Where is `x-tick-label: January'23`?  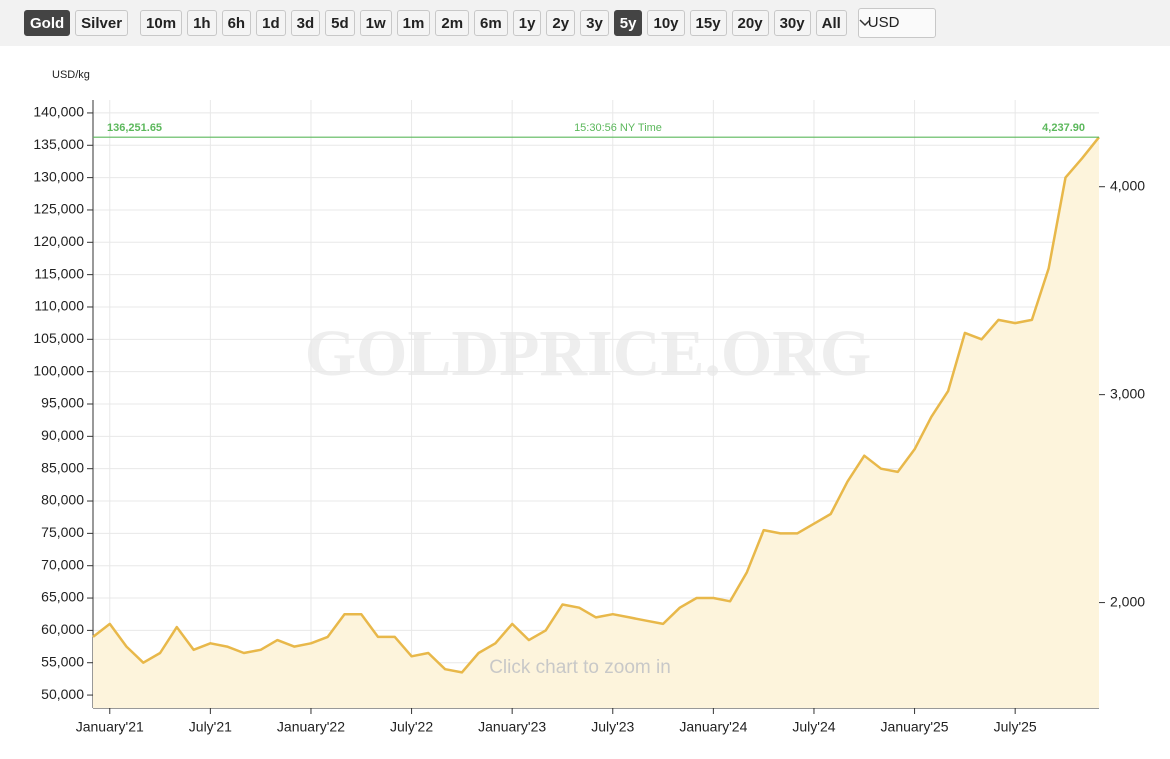
x-tick-label: January'23 is located at coordinates (512, 727).